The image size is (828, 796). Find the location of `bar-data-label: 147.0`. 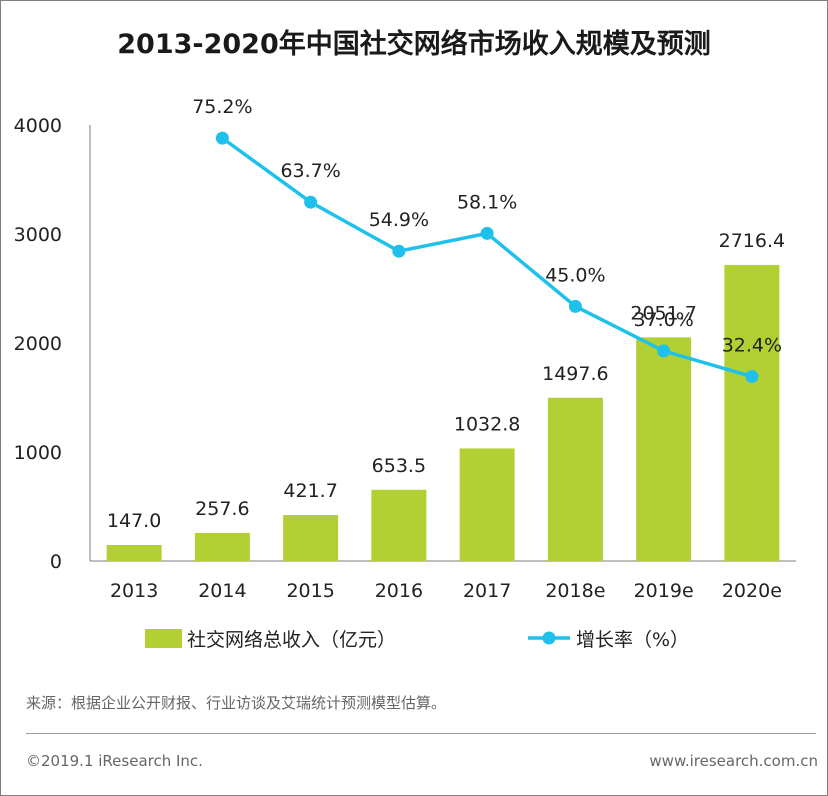

bar-data-label: 147.0 is located at coordinates (134, 521).